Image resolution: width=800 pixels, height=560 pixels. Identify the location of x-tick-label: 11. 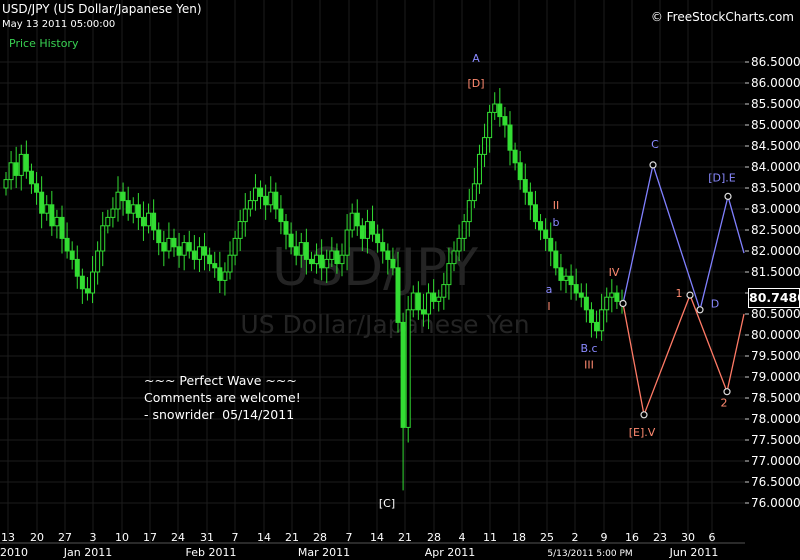
(490, 537).